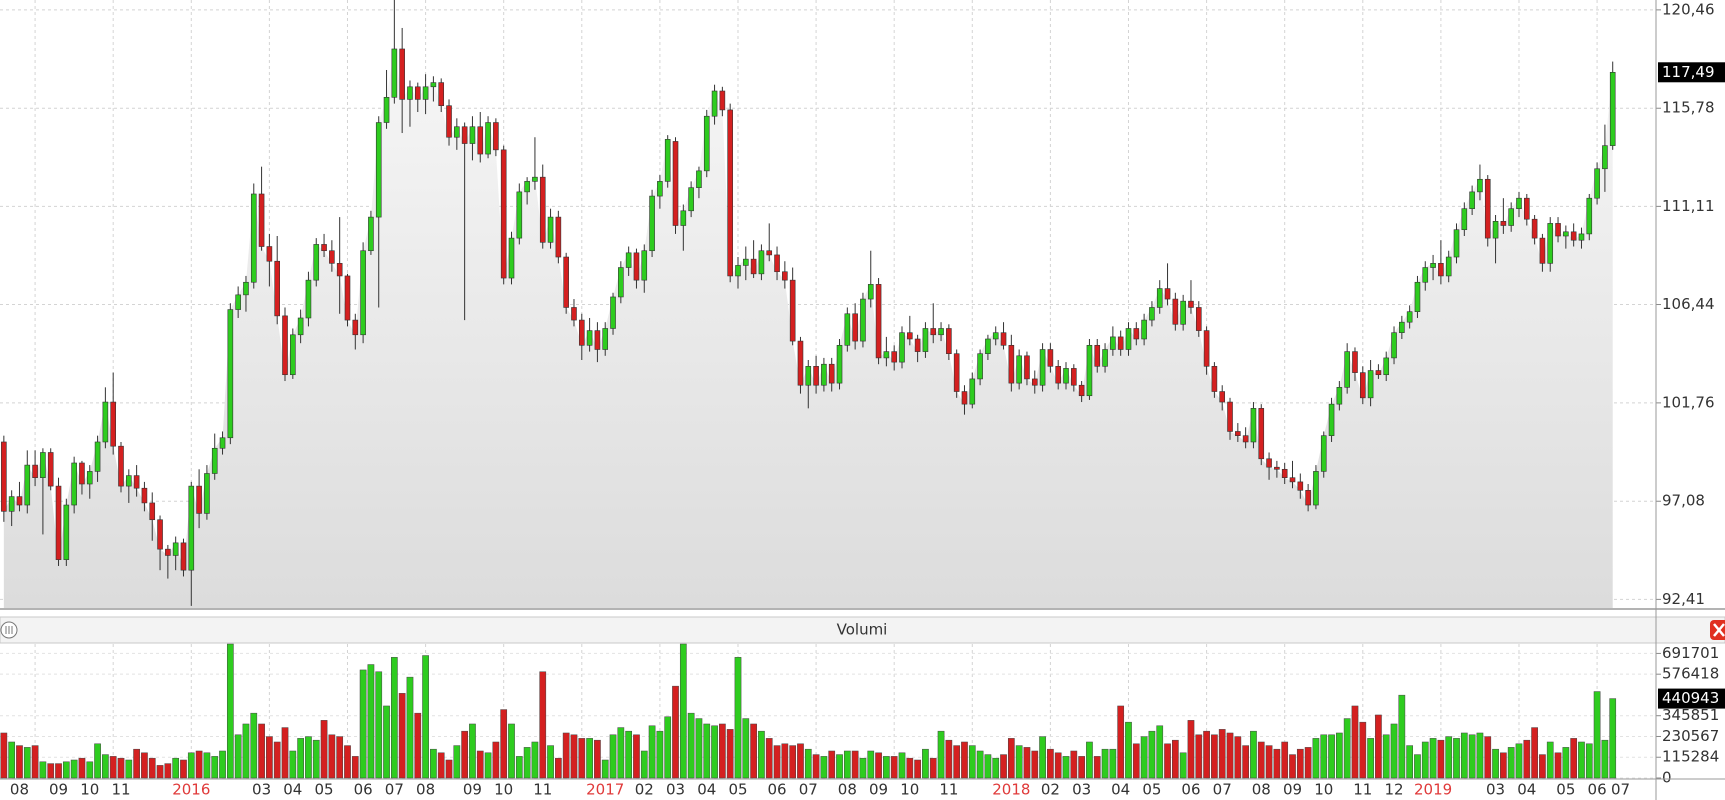 The width and height of the screenshot is (1725, 800). What do you see at coordinates (605, 790) in the screenshot?
I see `x-tick-label: 2017` at bounding box center [605, 790].